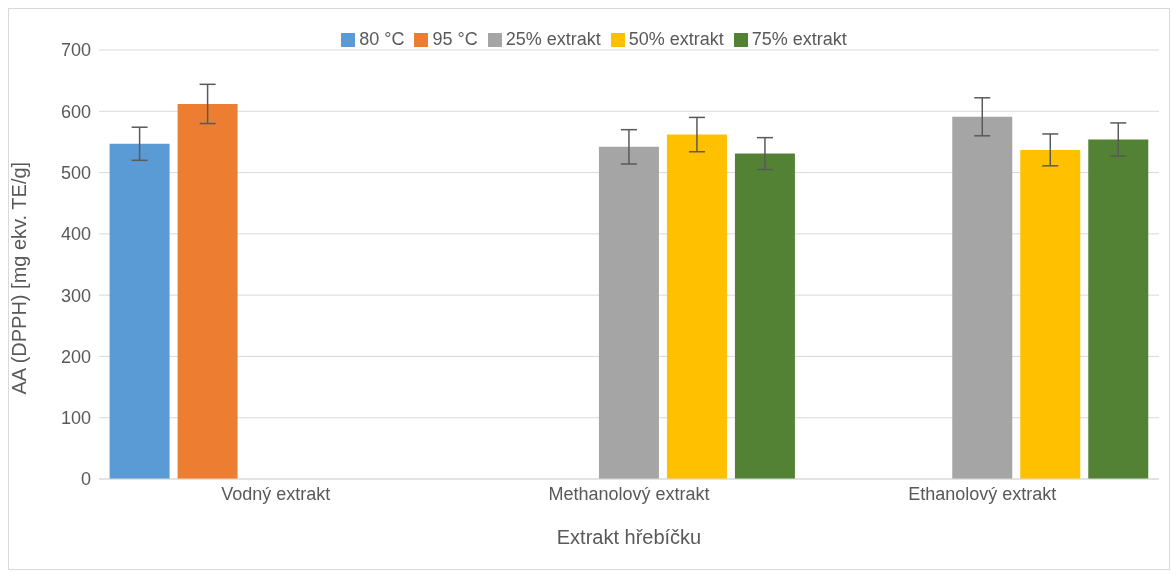 This screenshot has width=1176, height=574. What do you see at coordinates (629, 537) in the screenshot?
I see `x-axis-title: Extrakt hřebíčku` at bounding box center [629, 537].